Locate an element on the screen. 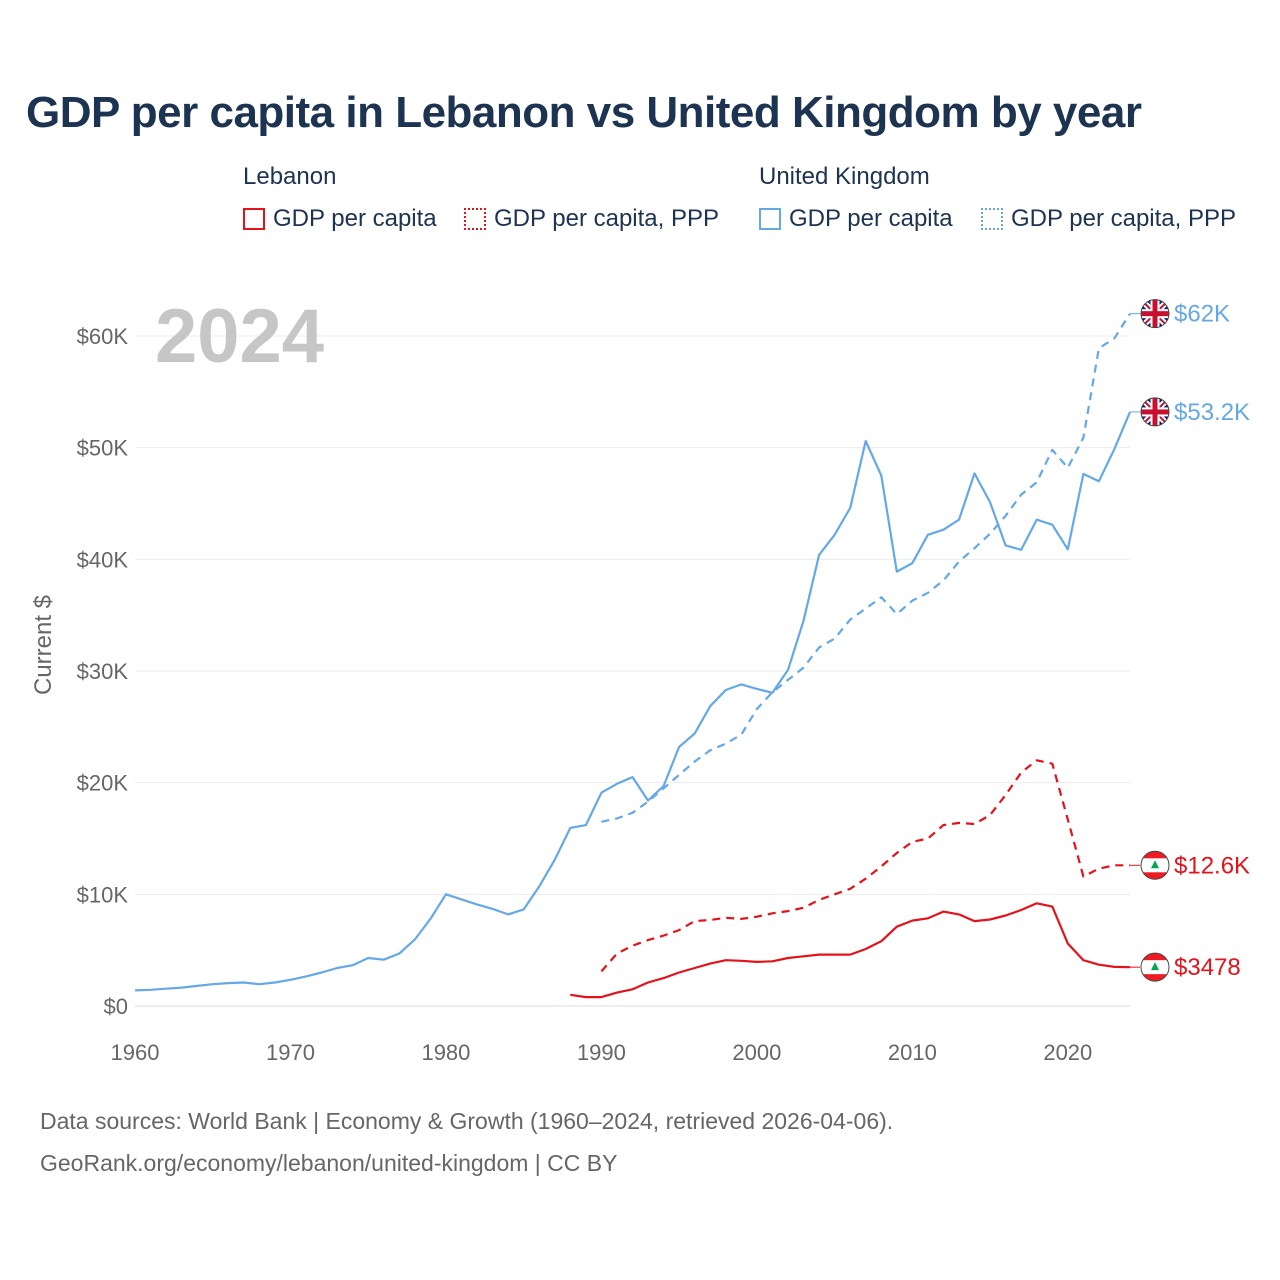 Image resolution: width=1280 pixels, height=1280 pixels. y-axis-title: Current $ is located at coordinates (43, 645).